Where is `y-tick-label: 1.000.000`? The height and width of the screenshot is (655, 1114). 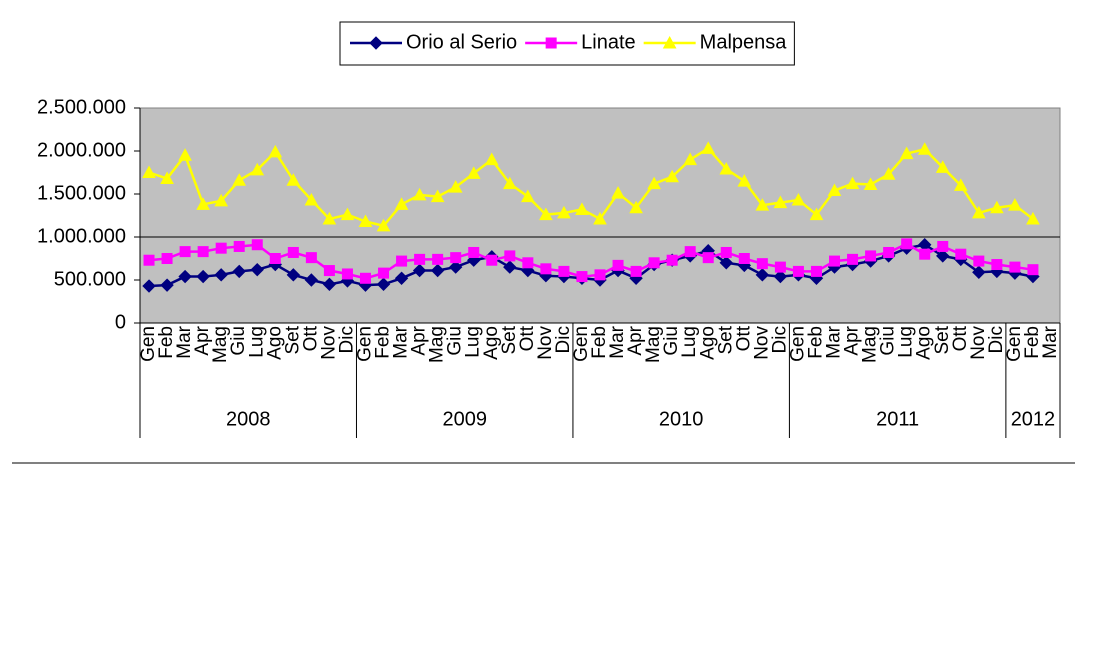 y-tick-label: 1.000.000 is located at coordinates (81, 236).